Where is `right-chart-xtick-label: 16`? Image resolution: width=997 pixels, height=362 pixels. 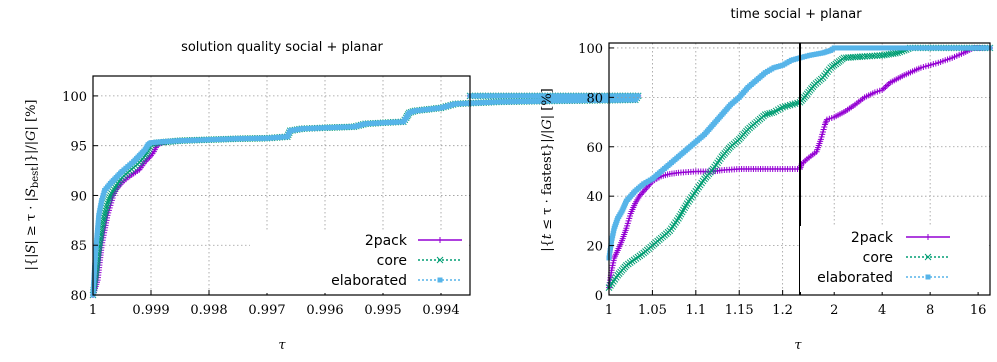
right-chart-xtick-label: 16 is located at coordinates (978, 310).